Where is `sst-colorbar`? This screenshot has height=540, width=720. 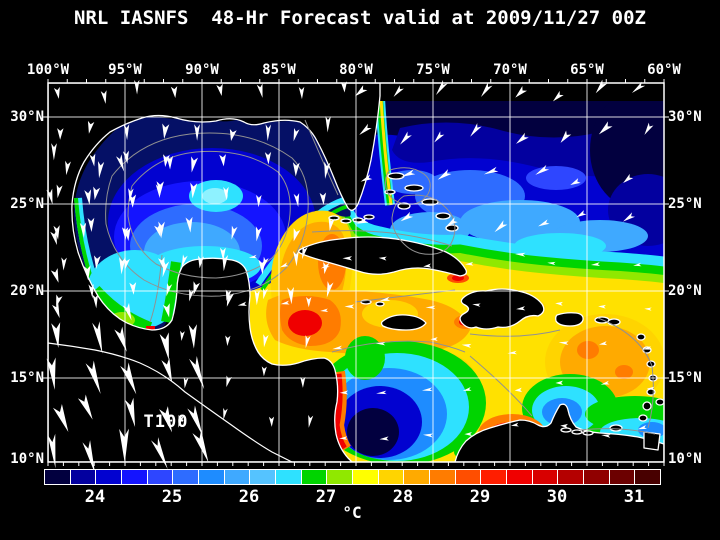 sst-colorbar is located at coordinates (352, 477).